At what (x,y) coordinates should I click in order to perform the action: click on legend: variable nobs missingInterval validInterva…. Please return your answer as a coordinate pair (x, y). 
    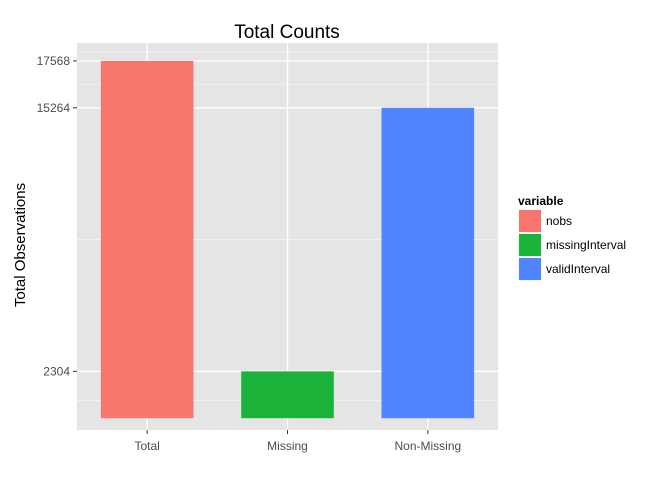
    Looking at the image, I should click on (571, 238).